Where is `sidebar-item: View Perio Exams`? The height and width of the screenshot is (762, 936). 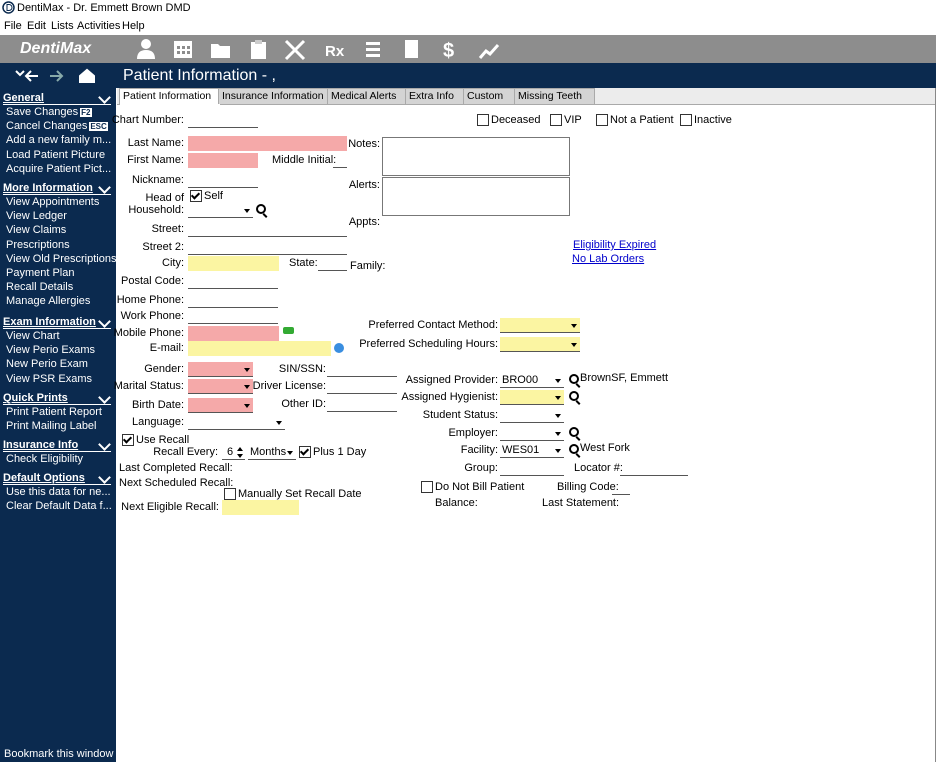 sidebar-item: View Perio Exams is located at coordinates (50, 350).